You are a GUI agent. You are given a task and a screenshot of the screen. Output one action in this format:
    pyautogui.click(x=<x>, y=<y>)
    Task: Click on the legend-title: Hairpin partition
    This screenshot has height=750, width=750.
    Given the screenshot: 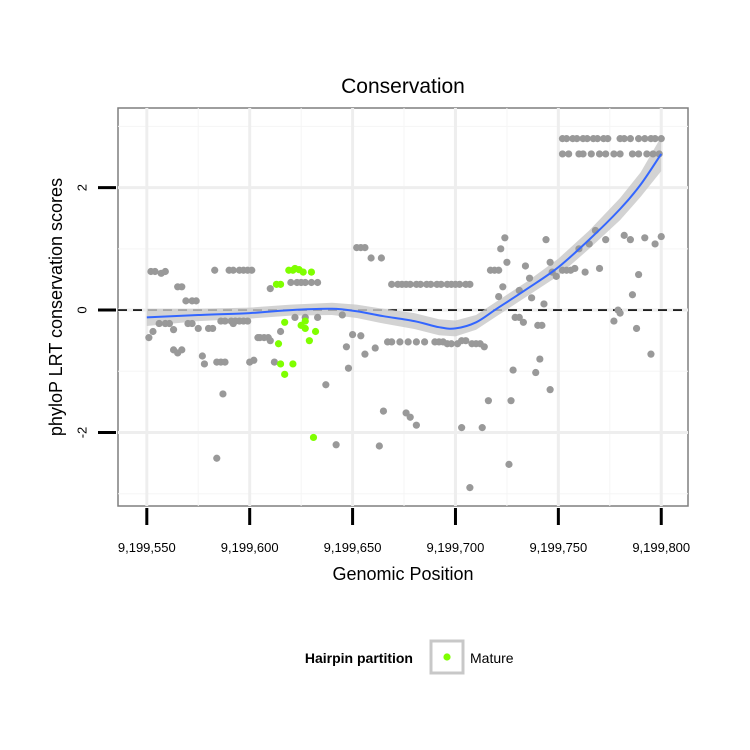 What is the action you would take?
    pyautogui.click(x=359, y=658)
    